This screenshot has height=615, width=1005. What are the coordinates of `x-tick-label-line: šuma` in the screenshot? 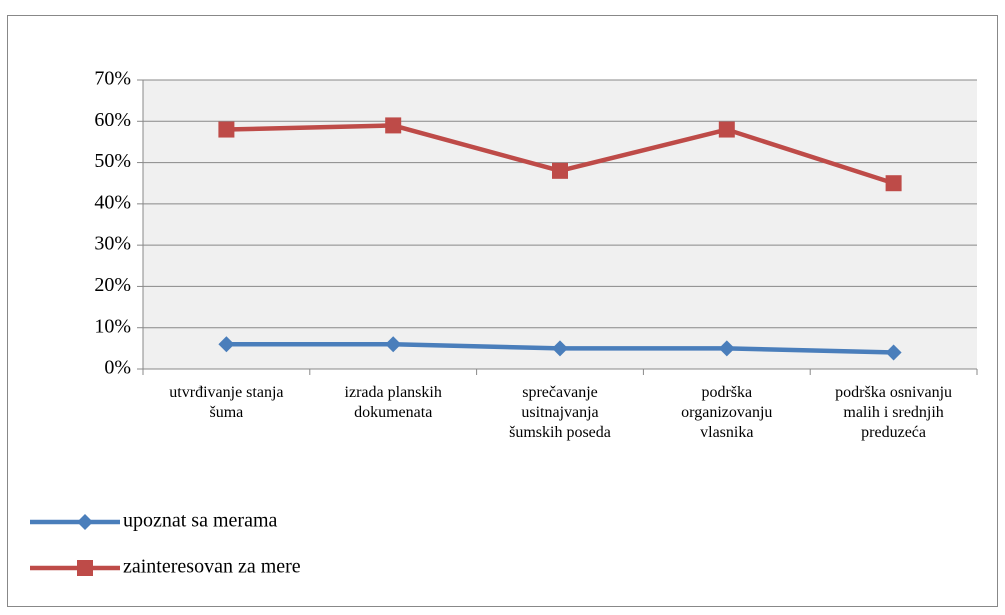 It's located at (227, 412).